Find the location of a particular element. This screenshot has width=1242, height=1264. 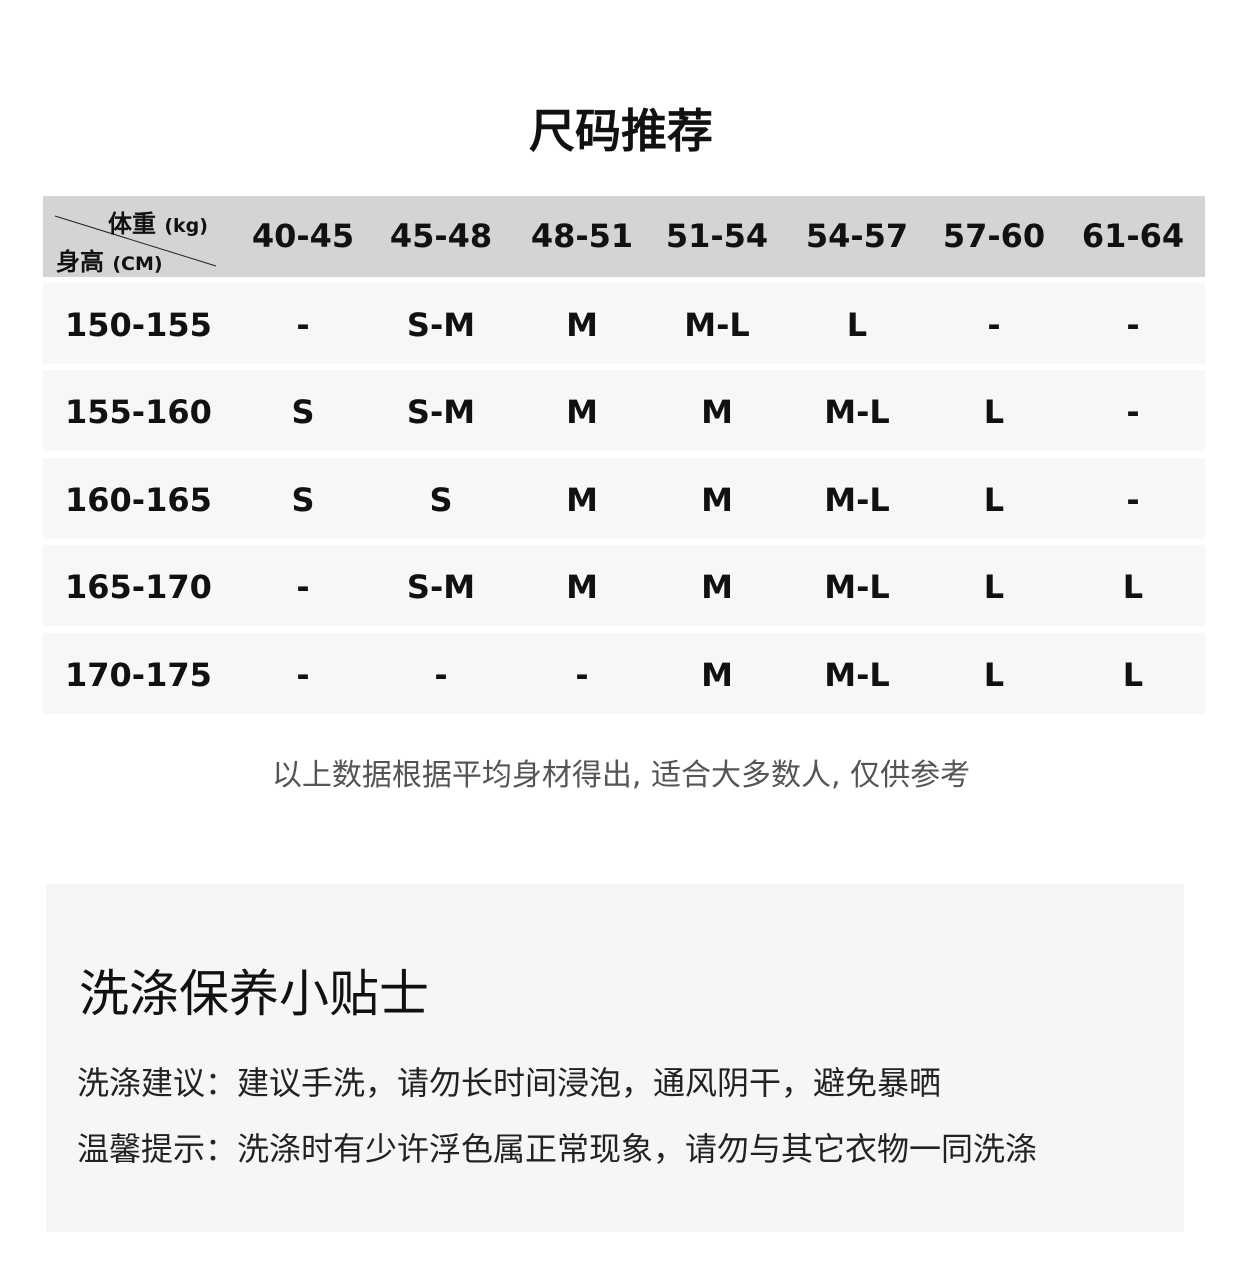

height-range: 155-160 is located at coordinates (138, 412).